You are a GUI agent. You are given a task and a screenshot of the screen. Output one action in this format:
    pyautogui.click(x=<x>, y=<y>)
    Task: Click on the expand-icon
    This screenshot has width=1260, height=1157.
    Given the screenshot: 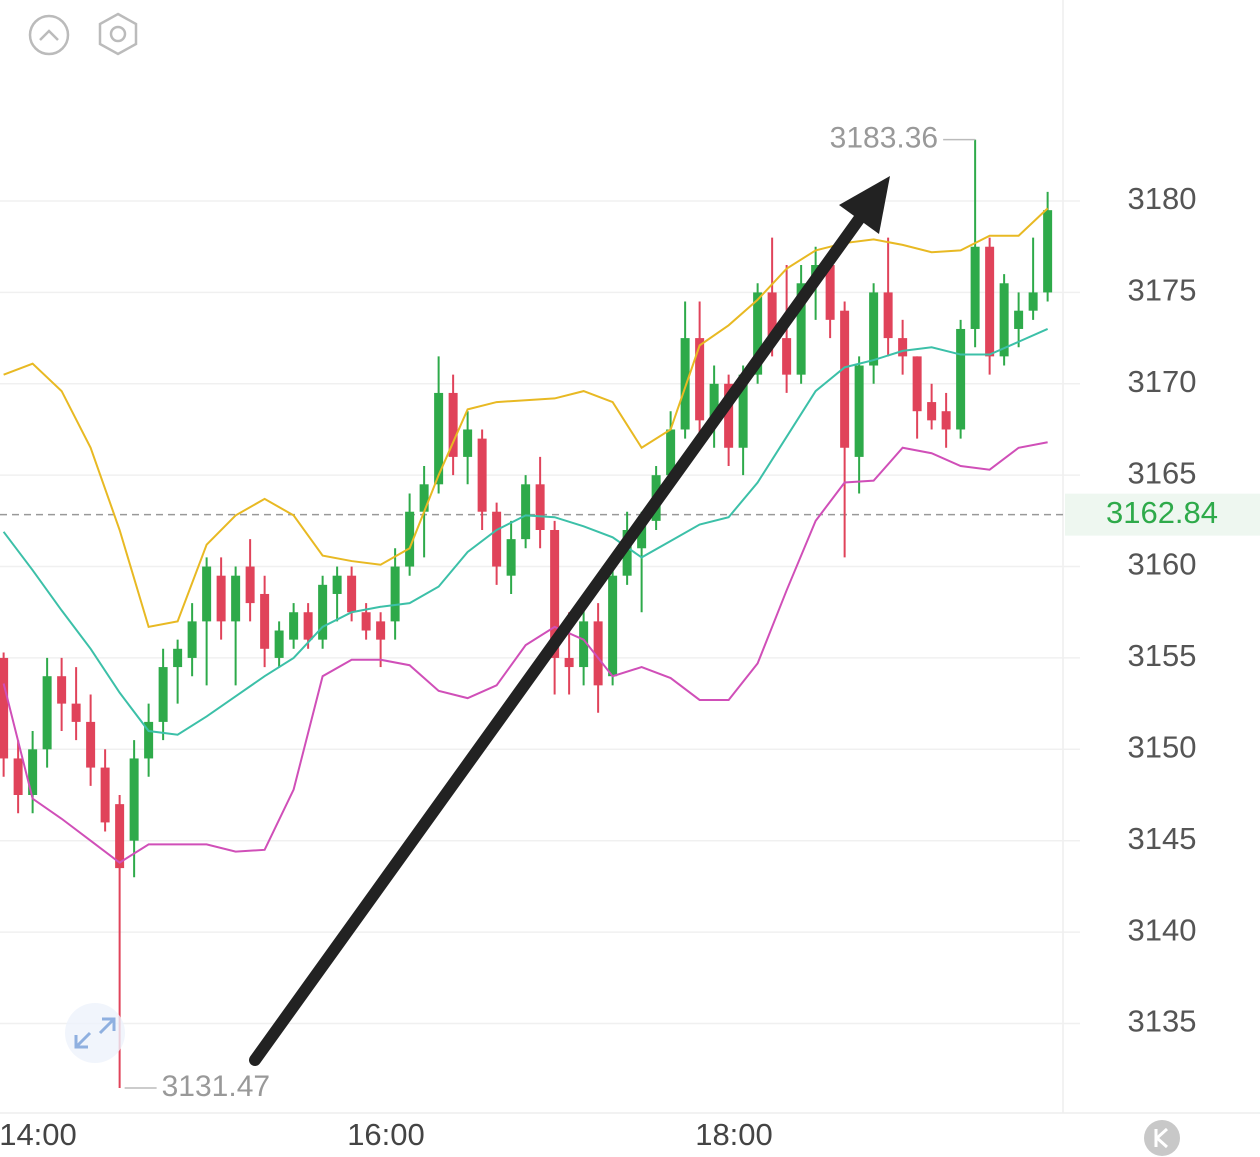 What is the action you would take?
    pyautogui.click(x=95, y=1033)
    